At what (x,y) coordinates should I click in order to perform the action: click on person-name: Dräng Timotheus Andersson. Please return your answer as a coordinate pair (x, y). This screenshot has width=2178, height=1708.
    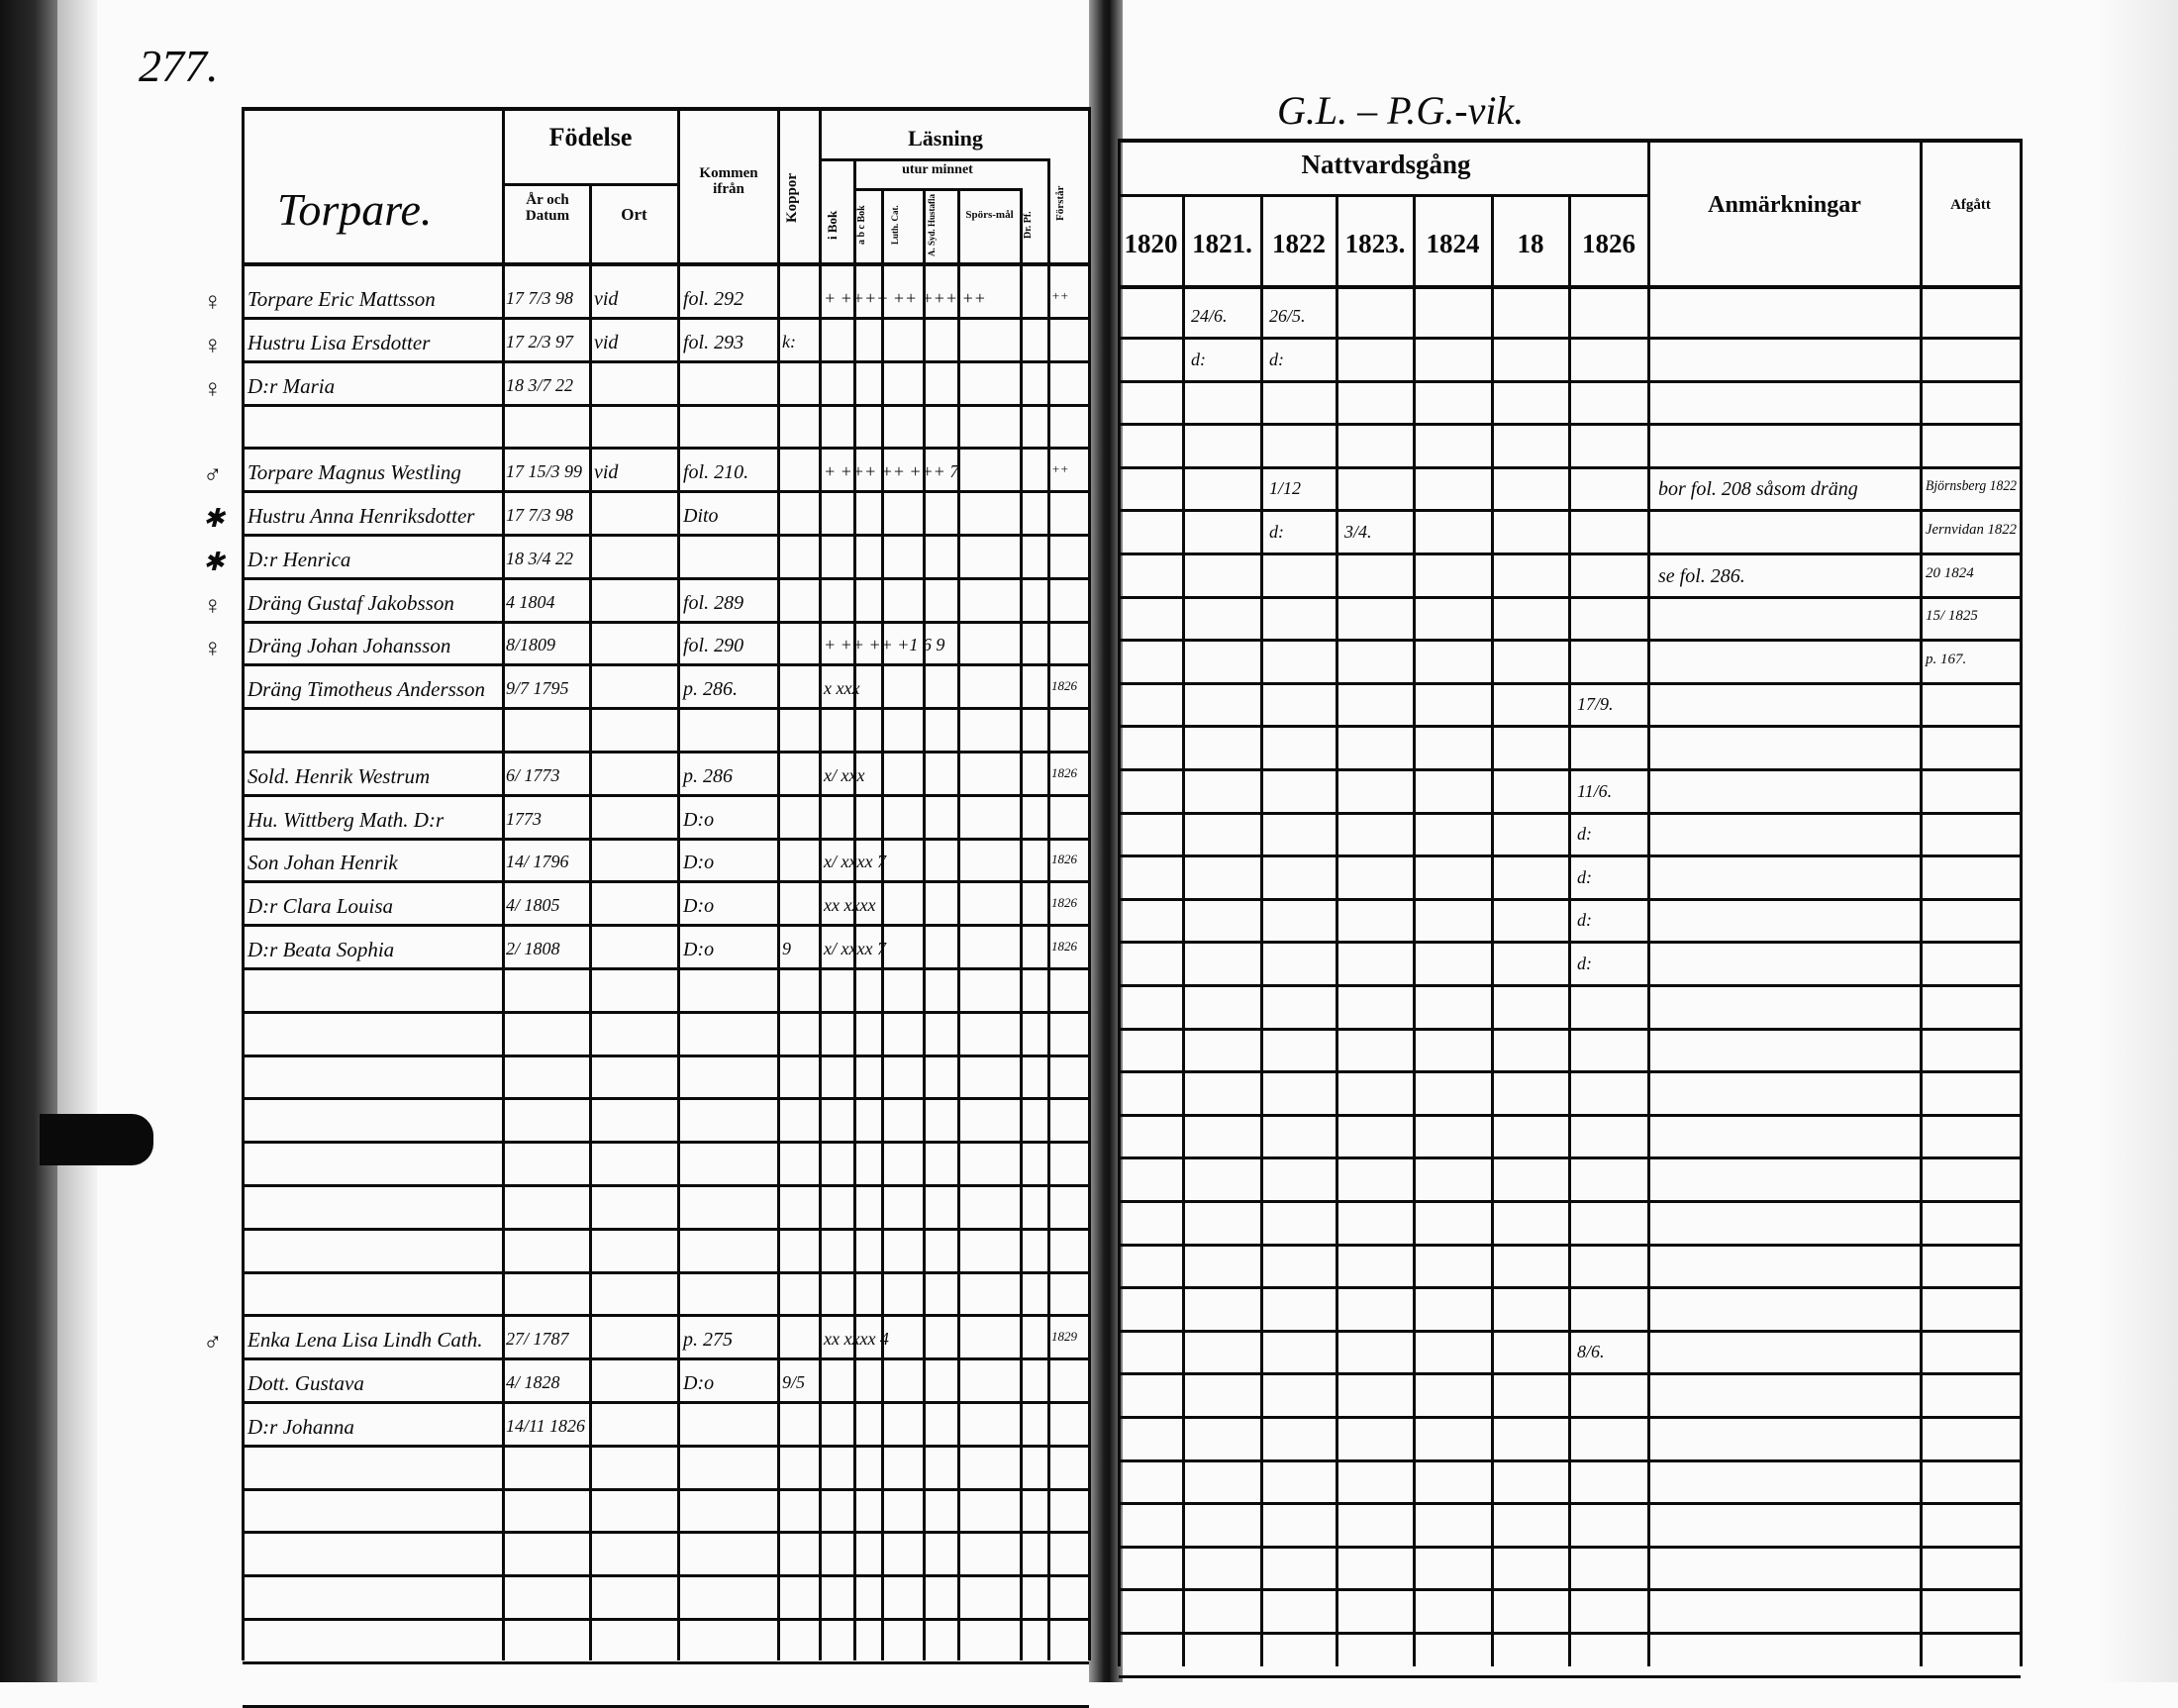
    Looking at the image, I should click on (366, 689).